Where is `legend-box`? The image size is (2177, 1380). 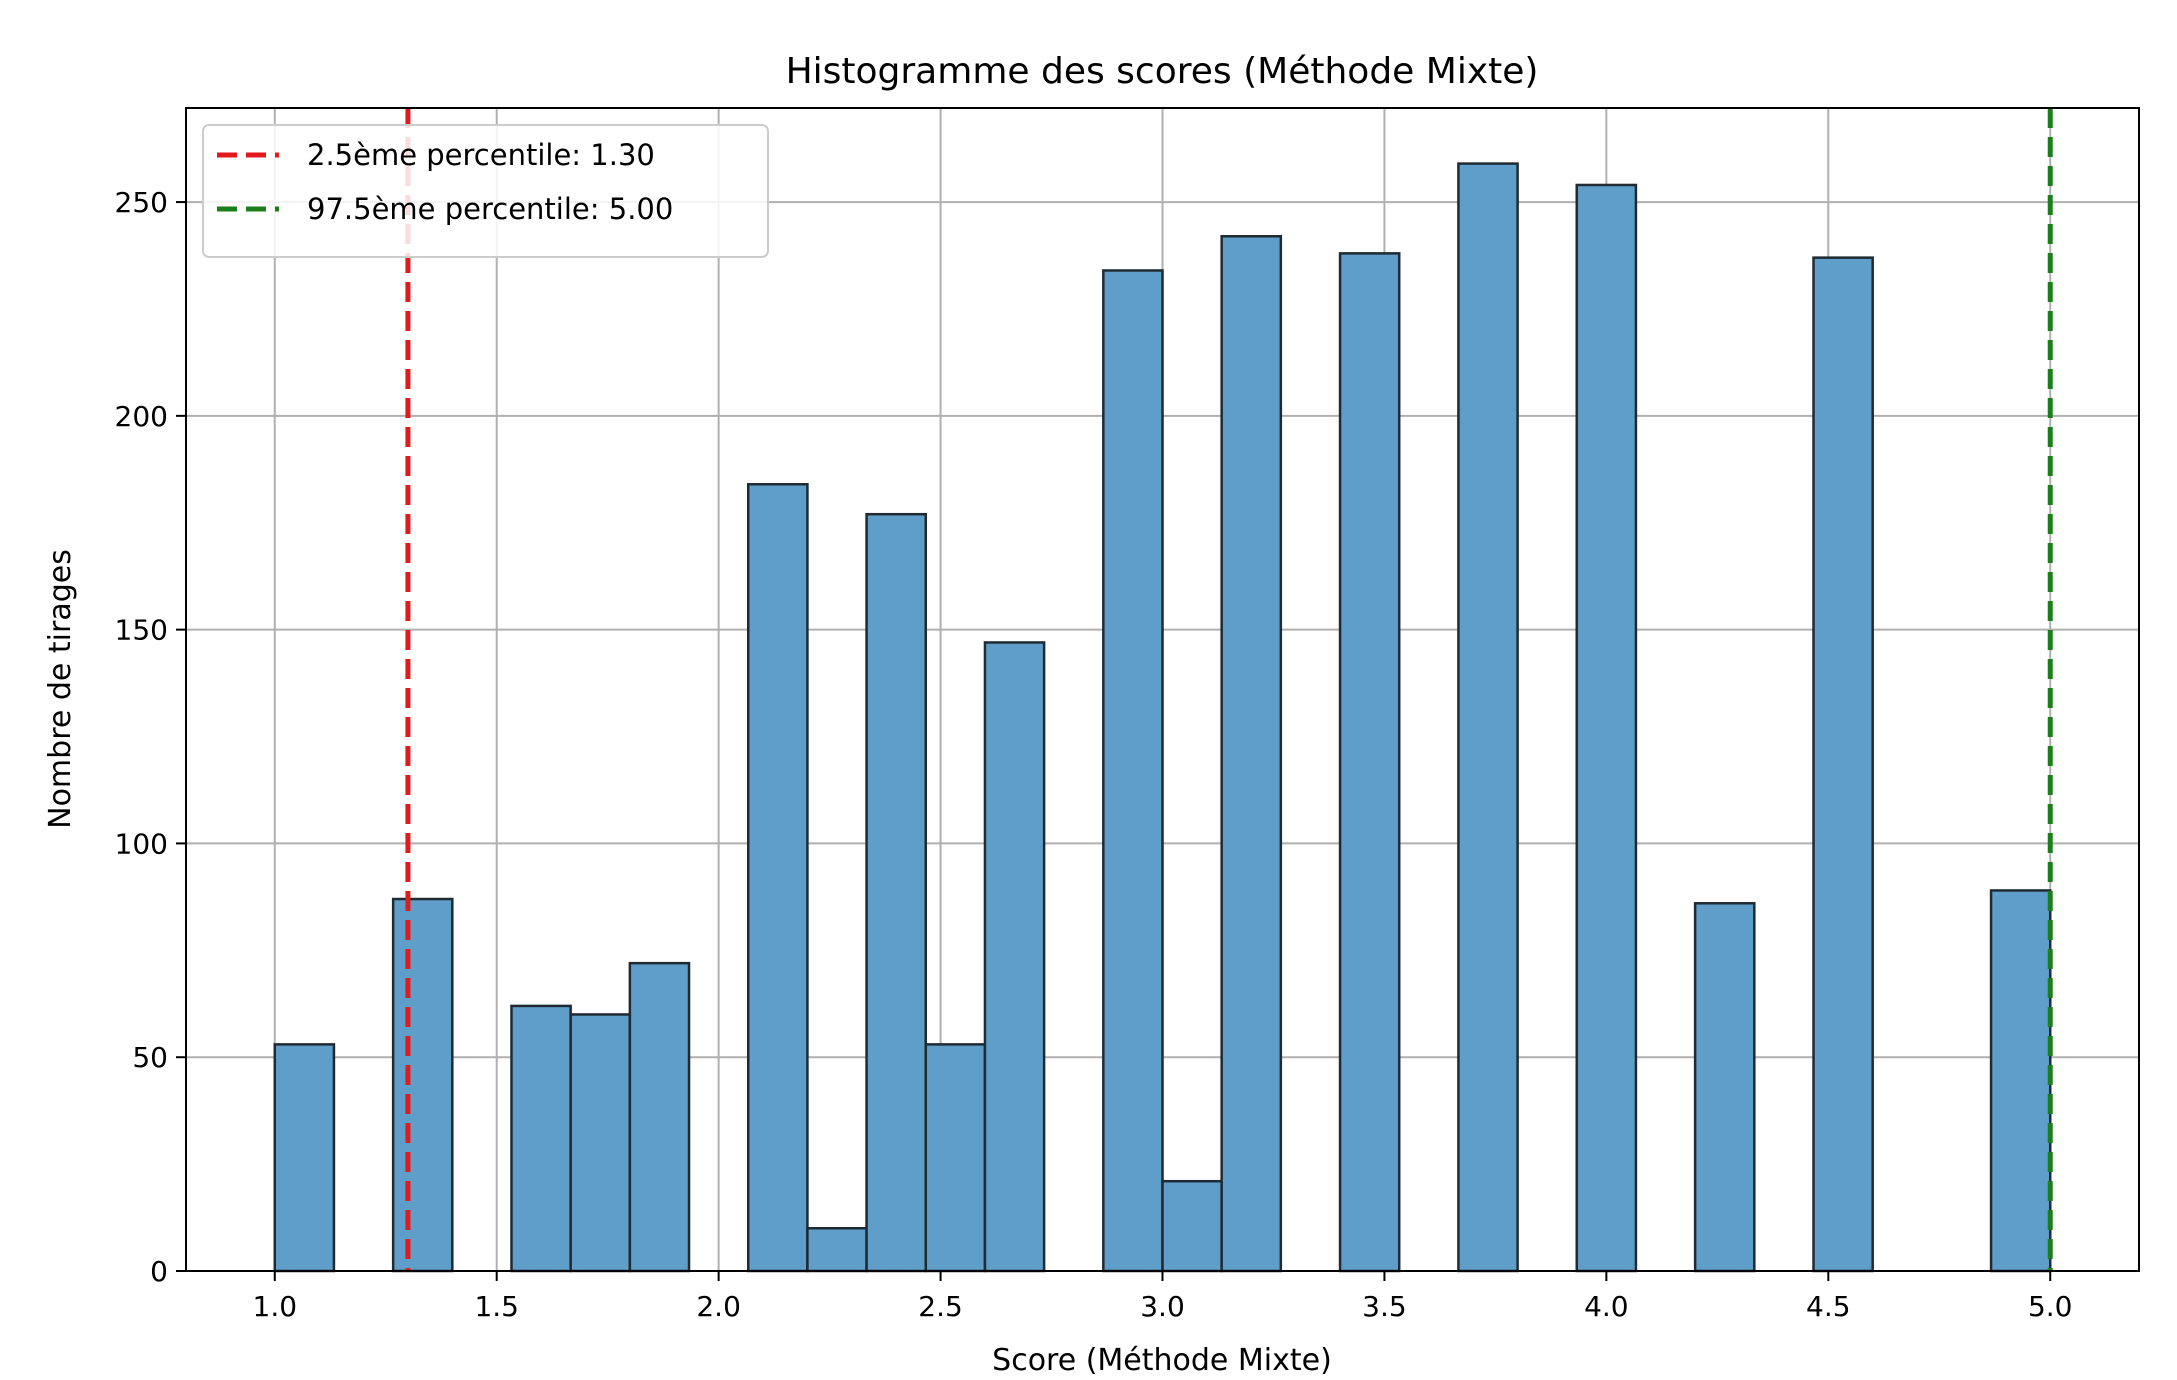 legend-box is located at coordinates (485, 191).